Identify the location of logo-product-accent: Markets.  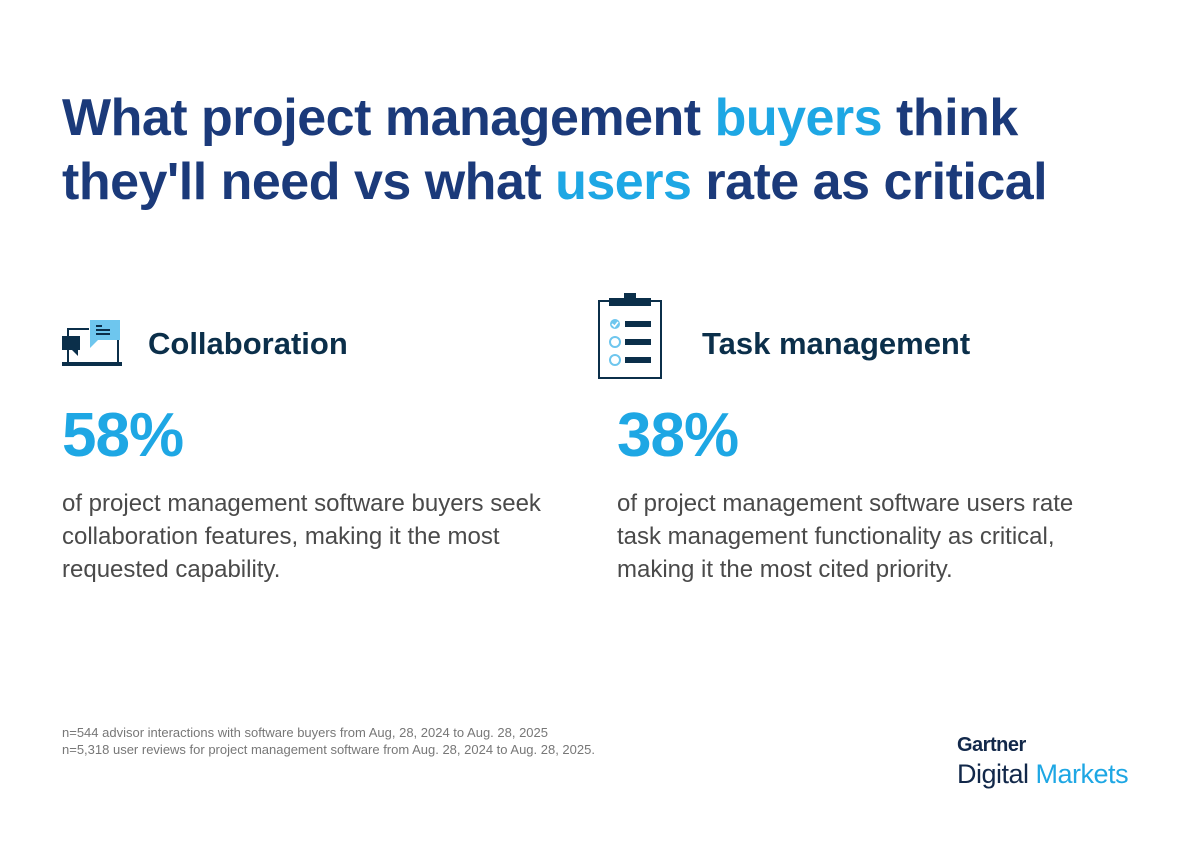
(1082, 774).